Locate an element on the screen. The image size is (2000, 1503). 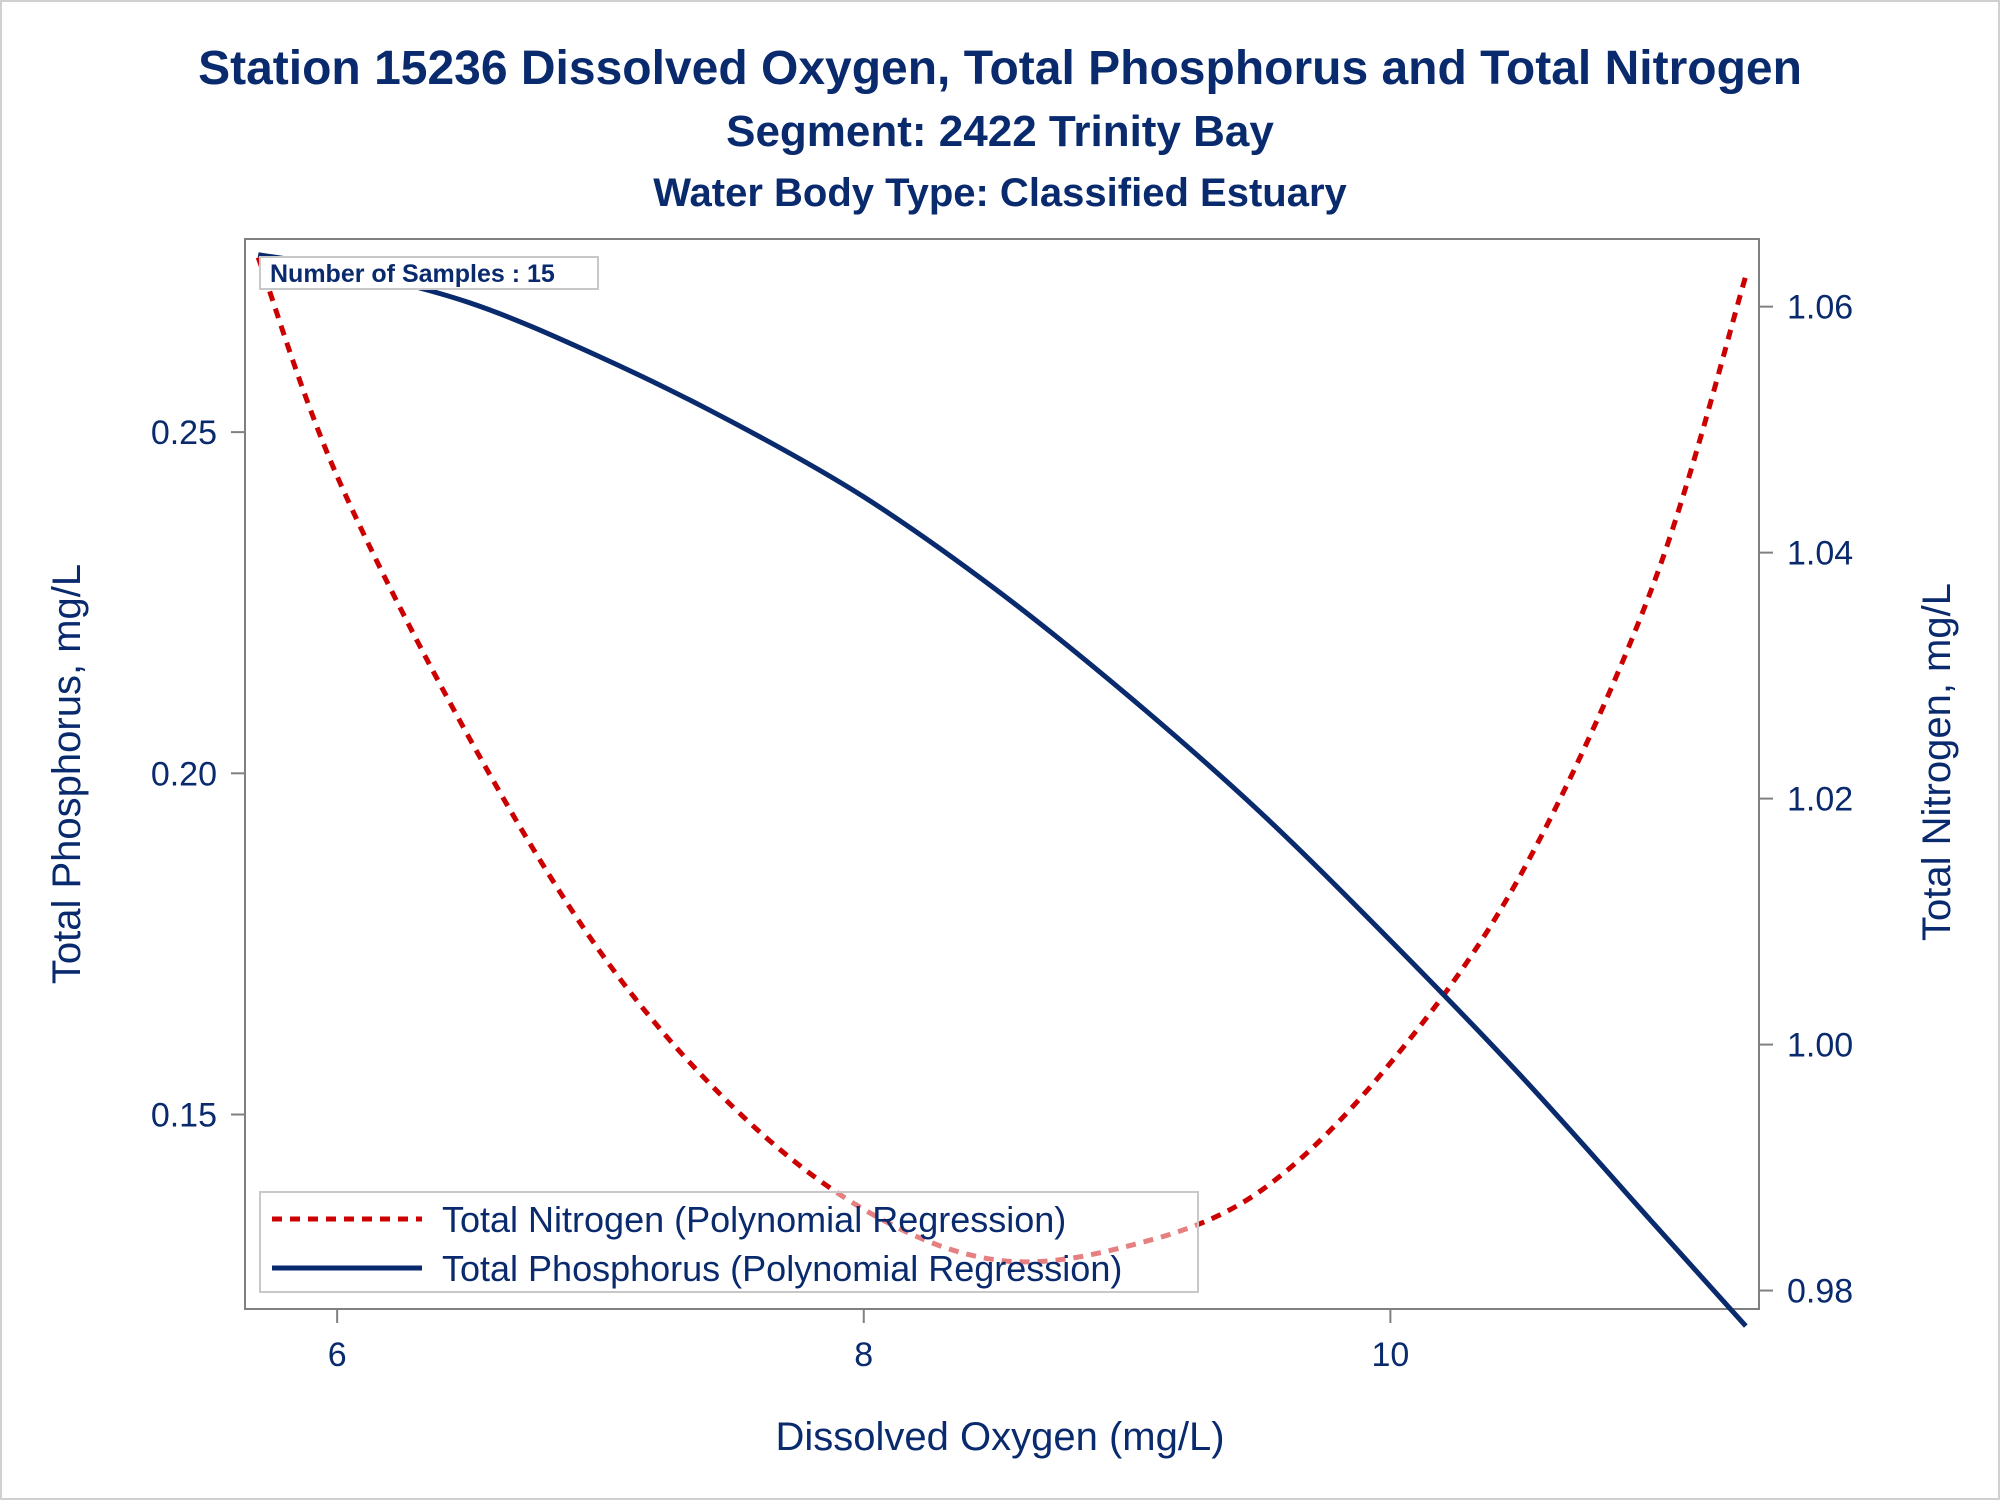
x-axis-title: Dissolved Oxygen (mg/L) is located at coordinates (999, 1437).